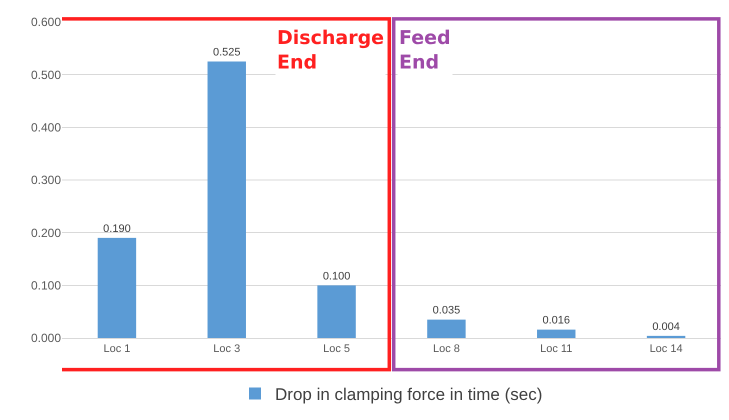 Image resolution: width=729 pixels, height=420 pixels. I want to click on y-tick-label: 0.400, so click(46, 127).